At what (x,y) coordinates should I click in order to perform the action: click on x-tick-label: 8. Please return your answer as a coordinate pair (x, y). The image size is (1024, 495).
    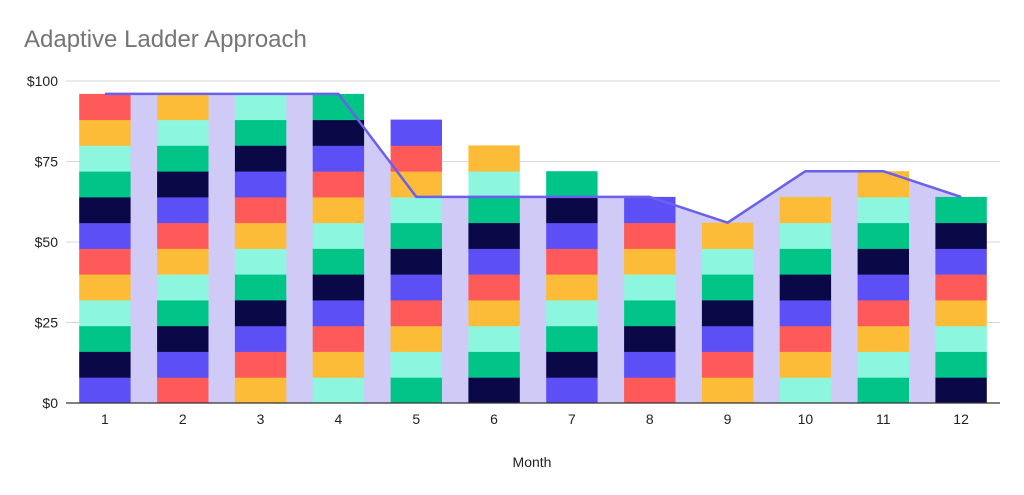
    Looking at the image, I should click on (650, 419).